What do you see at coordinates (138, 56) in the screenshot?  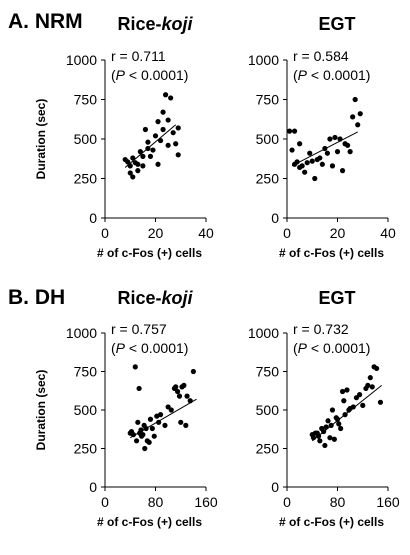 I see `correlation-r: r = 0.711` at bounding box center [138, 56].